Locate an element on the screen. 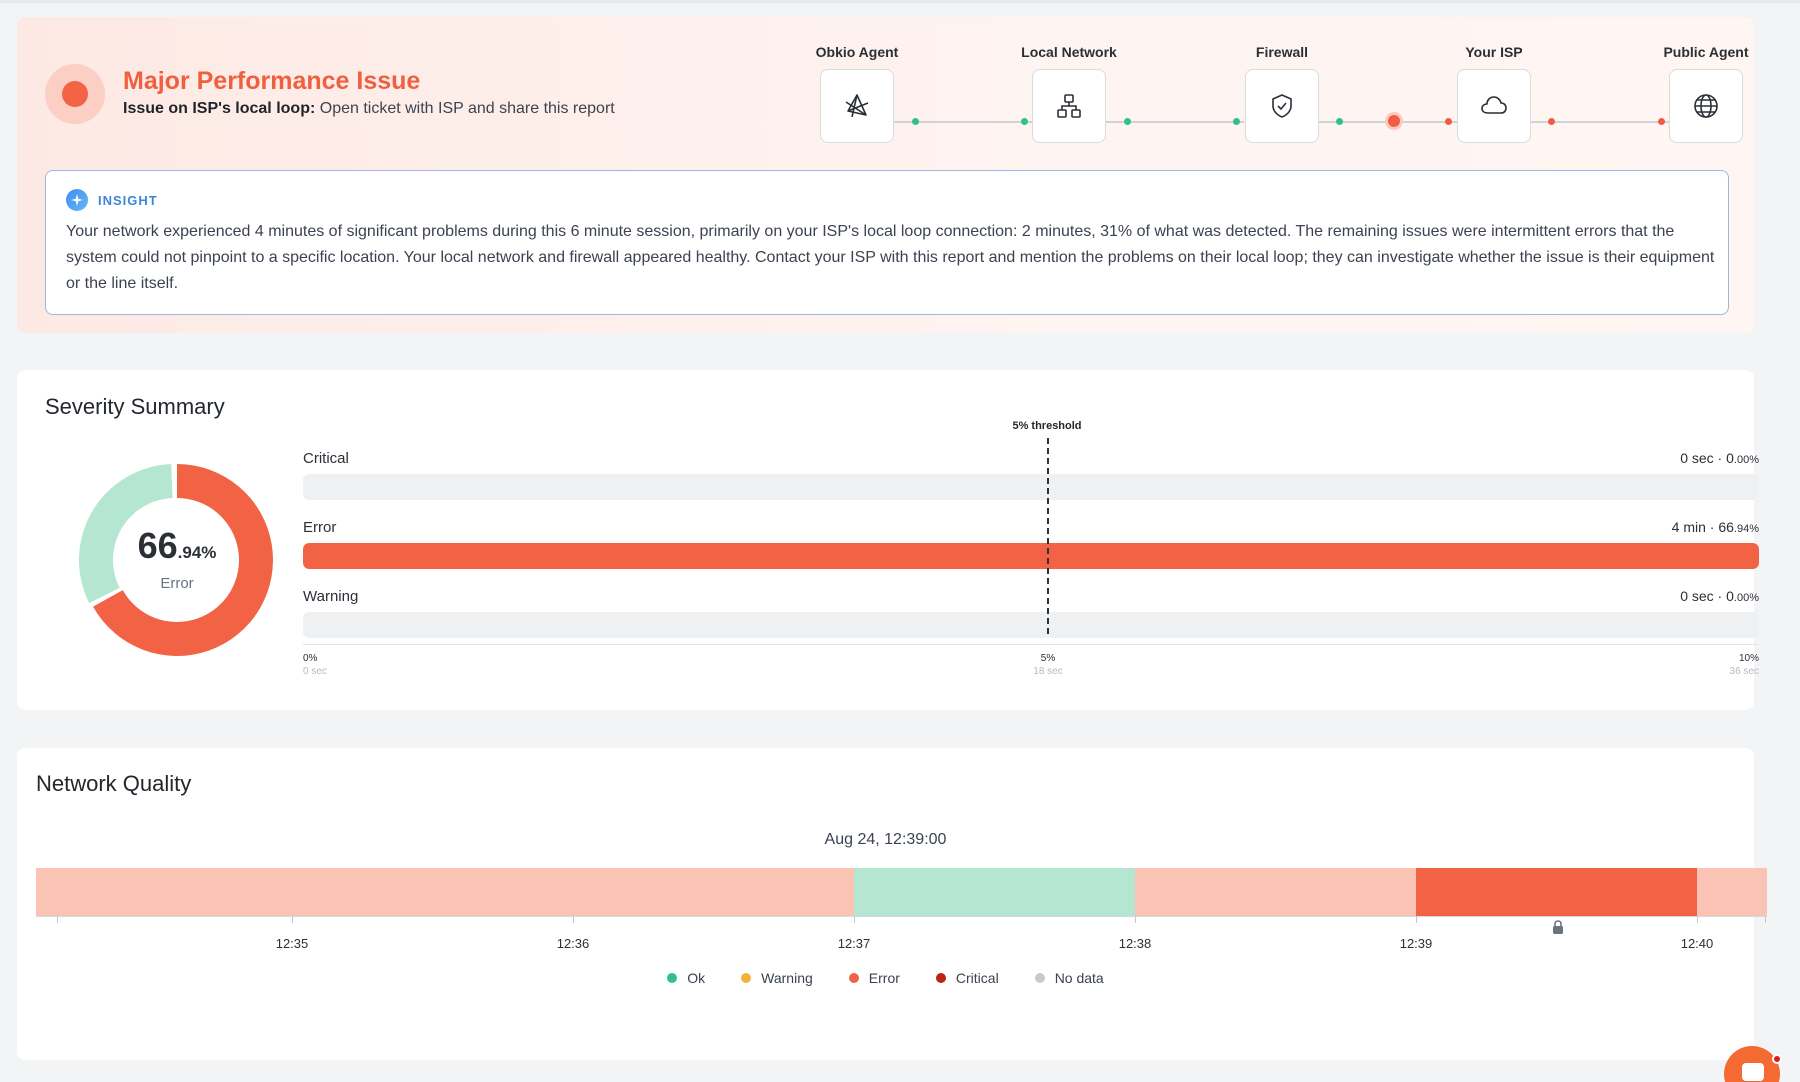 The height and width of the screenshot is (1082, 1800). chat-icon is located at coordinates (1753, 1072).